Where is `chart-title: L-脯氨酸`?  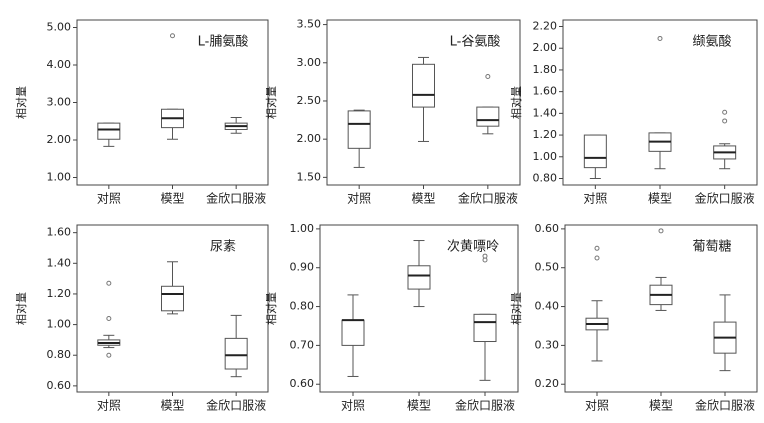
chart-title: L-脯氨酸 is located at coordinates (223, 42).